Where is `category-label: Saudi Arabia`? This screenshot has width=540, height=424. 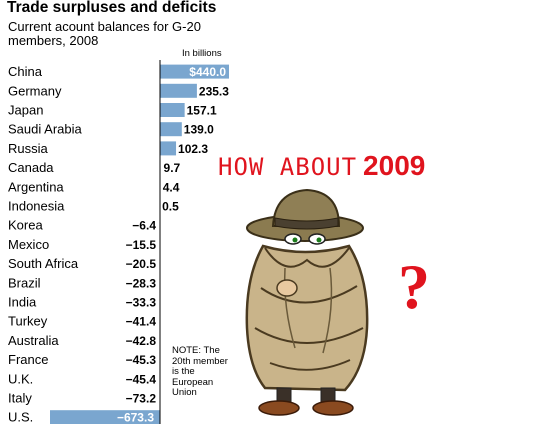
category-label: Saudi Arabia is located at coordinates (45, 129).